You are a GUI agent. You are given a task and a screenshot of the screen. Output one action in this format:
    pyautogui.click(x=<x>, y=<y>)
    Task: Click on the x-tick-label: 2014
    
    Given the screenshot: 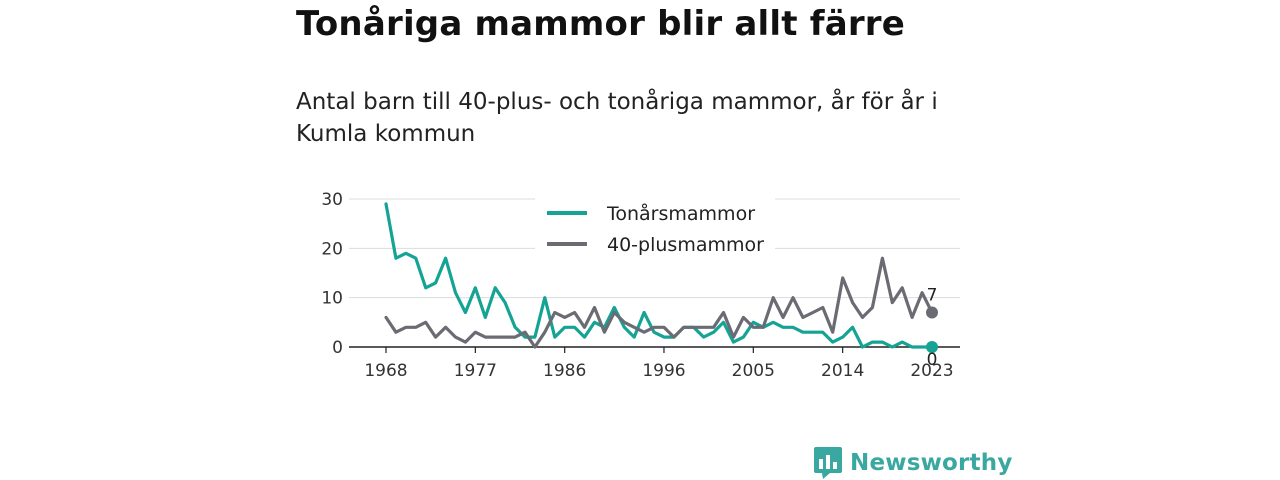 What is the action you would take?
    pyautogui.click(x=842, y=371)
    